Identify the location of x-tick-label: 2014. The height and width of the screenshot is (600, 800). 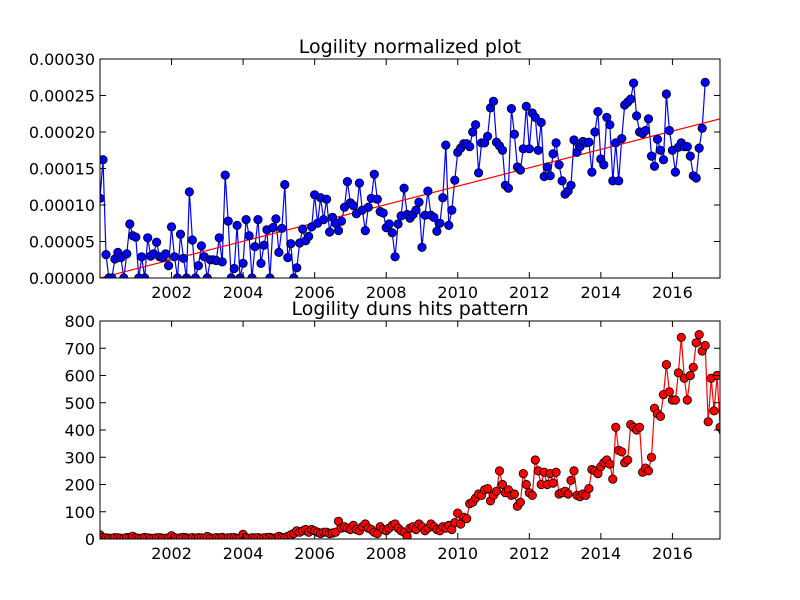
(601, 292).